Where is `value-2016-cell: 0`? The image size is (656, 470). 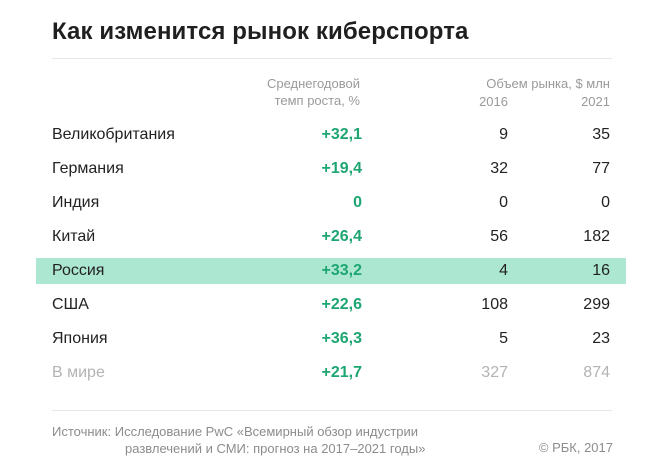
value-2016-cell: 0 is located at coordinates (503, 202).